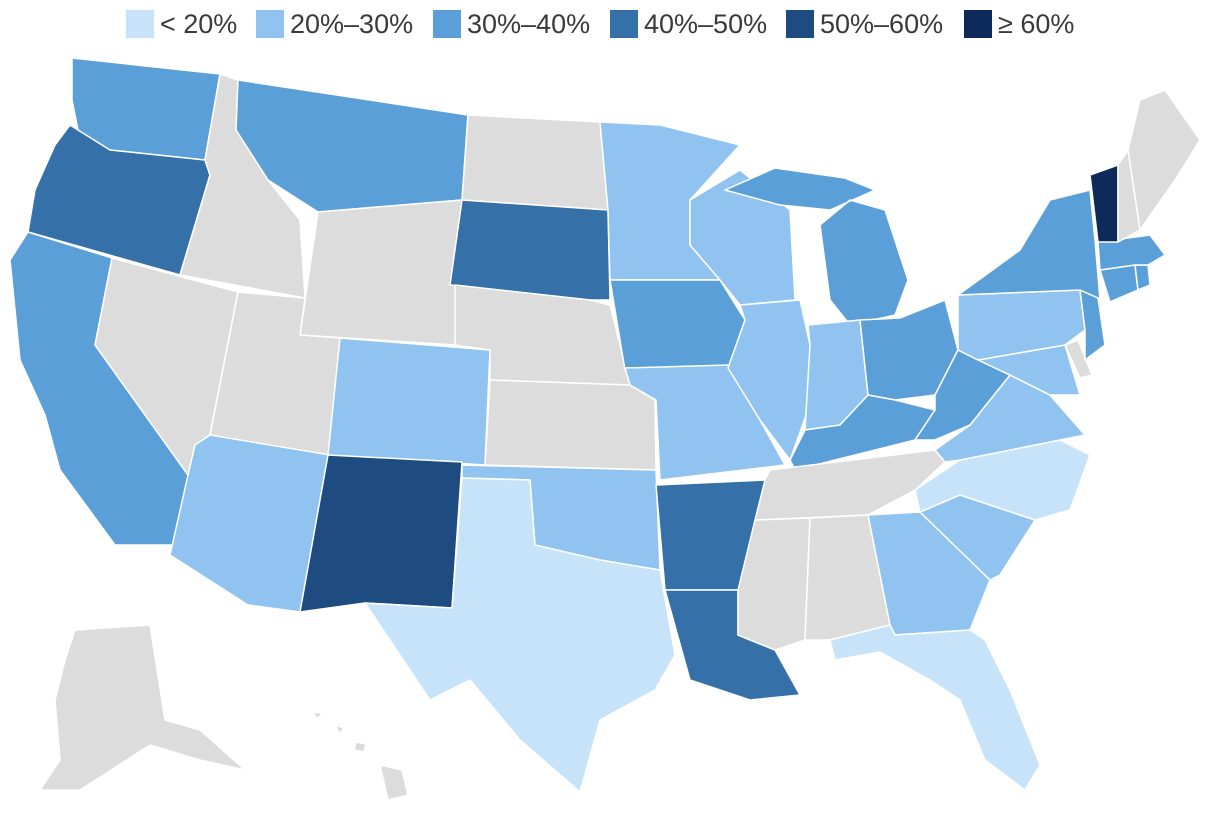 This screenshot has width=1220, height=814. Describe the element at coordinates (381, 272) in the screenshot. I see `state-wy` at that location.